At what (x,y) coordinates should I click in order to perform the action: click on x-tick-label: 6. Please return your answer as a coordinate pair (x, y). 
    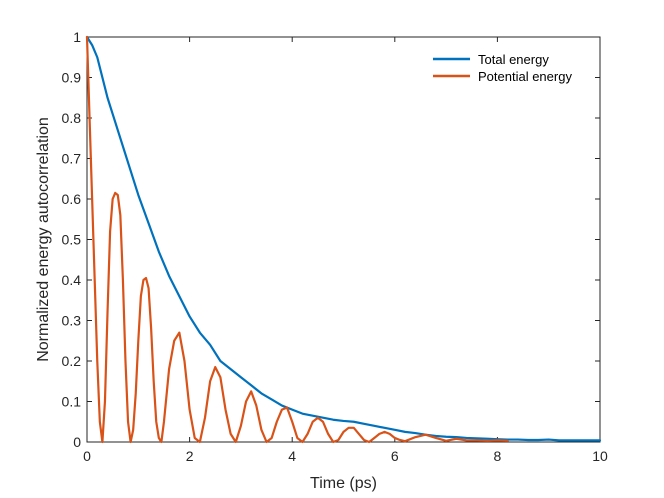
    Looking at the image, I should click on (395, 456).